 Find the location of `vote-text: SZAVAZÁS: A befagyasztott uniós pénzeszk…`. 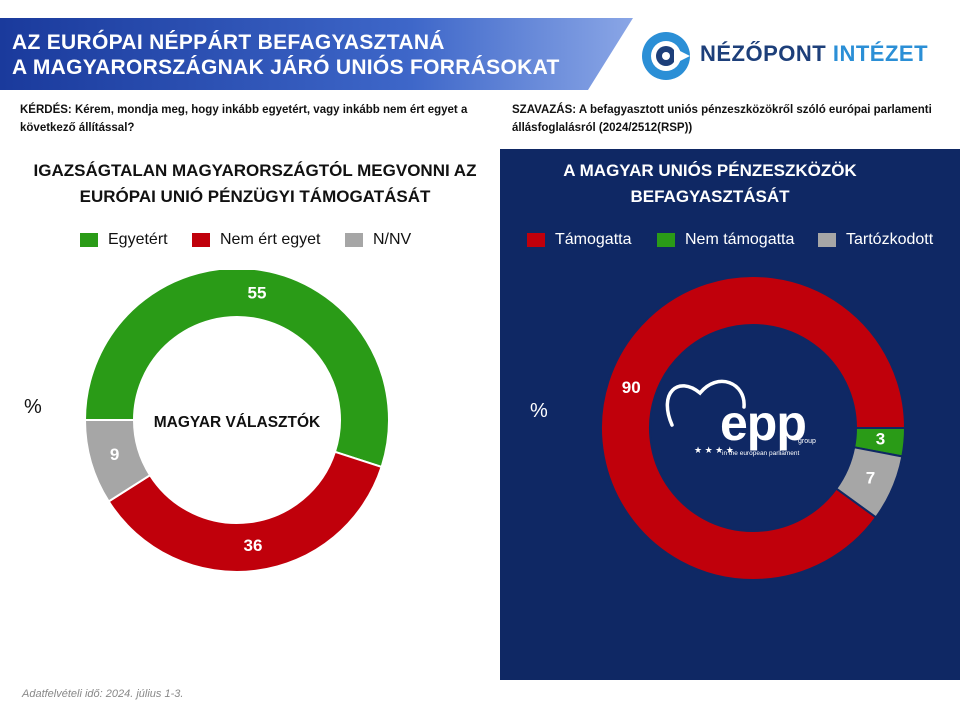

vote-text: SZAVAZÁS: A befagyasztott uniós pénzeszk… is located at coordinates (722, 119).